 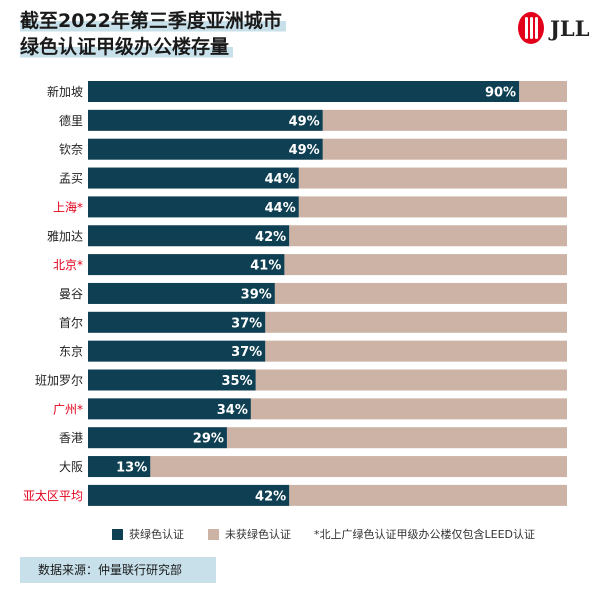 I want to click on title-line-1: 截至2022年第三季度亚洲城市, so click(x=153, y=21).